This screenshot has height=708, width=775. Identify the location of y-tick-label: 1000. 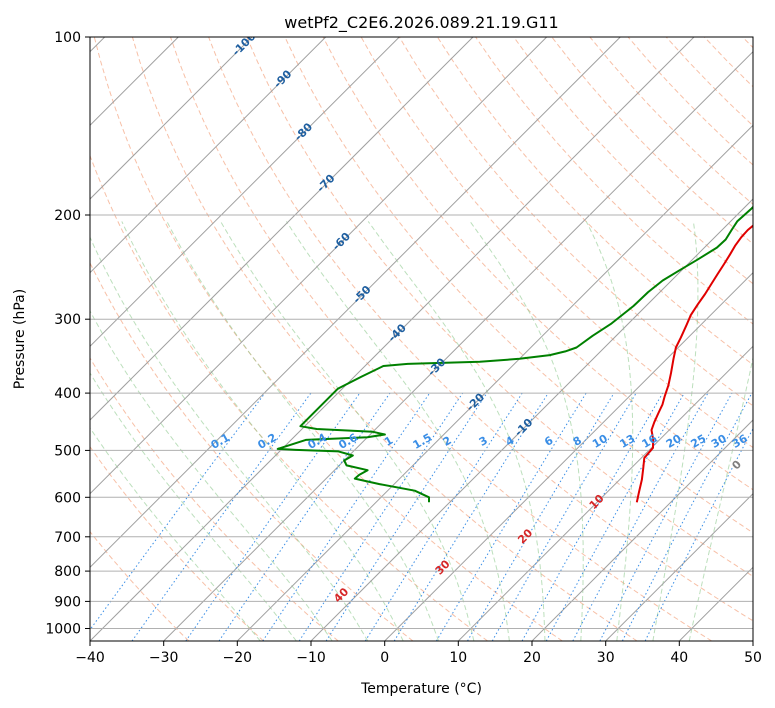
(63, 630).